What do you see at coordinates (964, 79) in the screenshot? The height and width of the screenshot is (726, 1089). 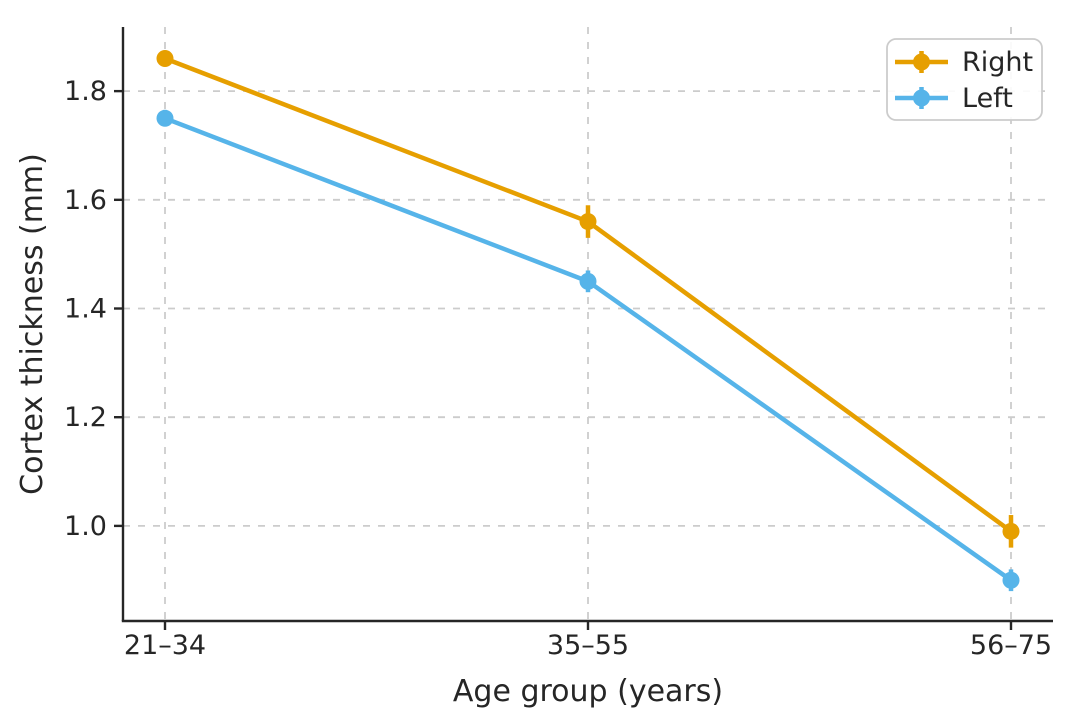 I see `legend: Right Left` at bounding box center [964, 79].